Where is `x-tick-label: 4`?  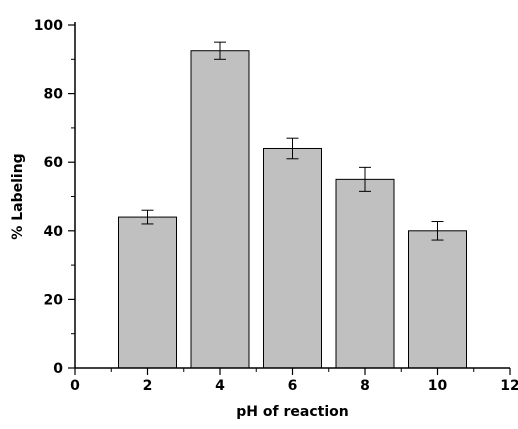
x-tick-label: 4 is located at coordinates (220, 386).